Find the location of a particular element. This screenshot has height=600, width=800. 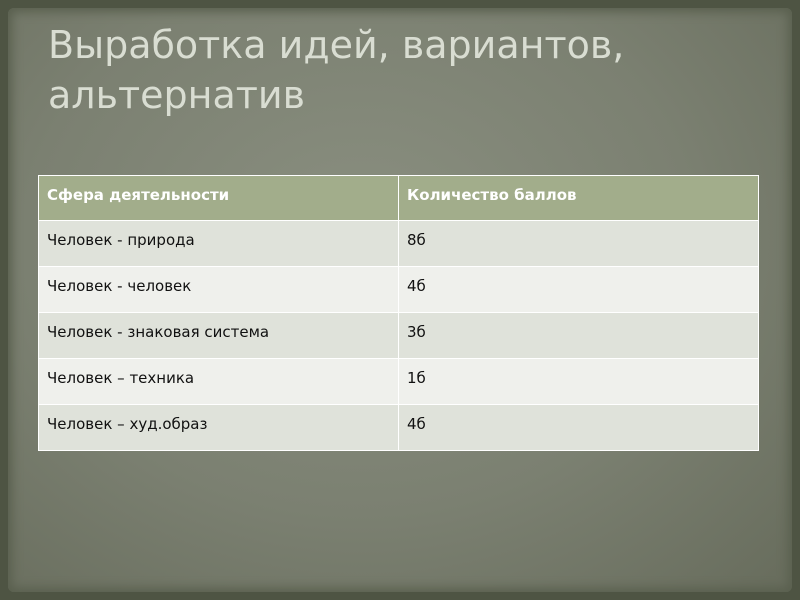

table-row: Человек - человек 4б is located at coordinates (398, 289).